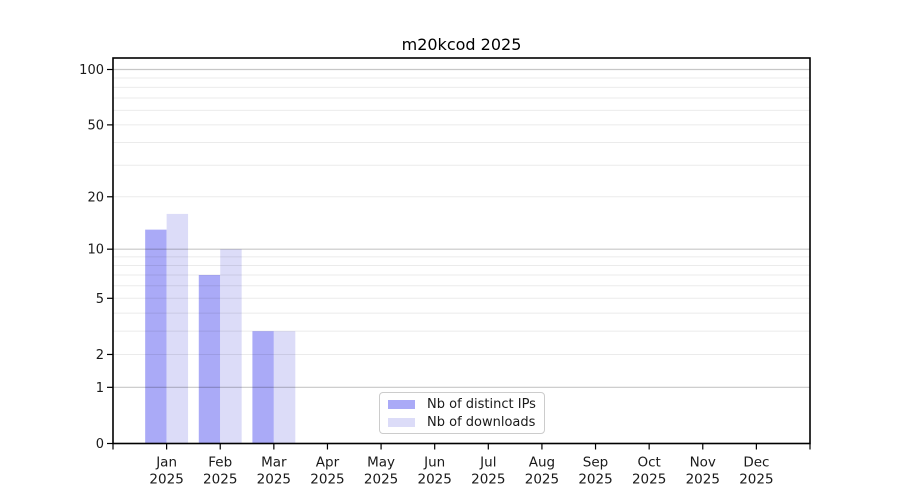  Describe the element at coordinates (95, 197) in the screenshot. I see `y-tick-label: 20` at that location.